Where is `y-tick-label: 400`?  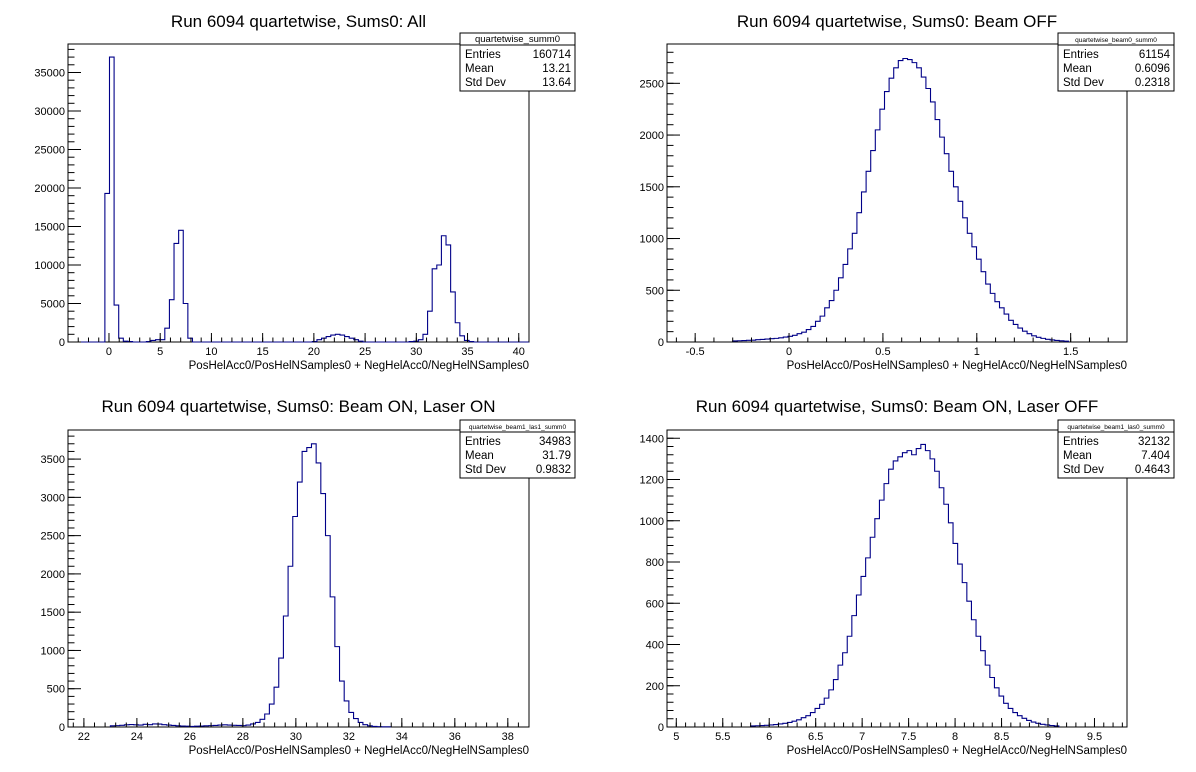
y-tick-label: 400 is located at coordinates (655, 646).